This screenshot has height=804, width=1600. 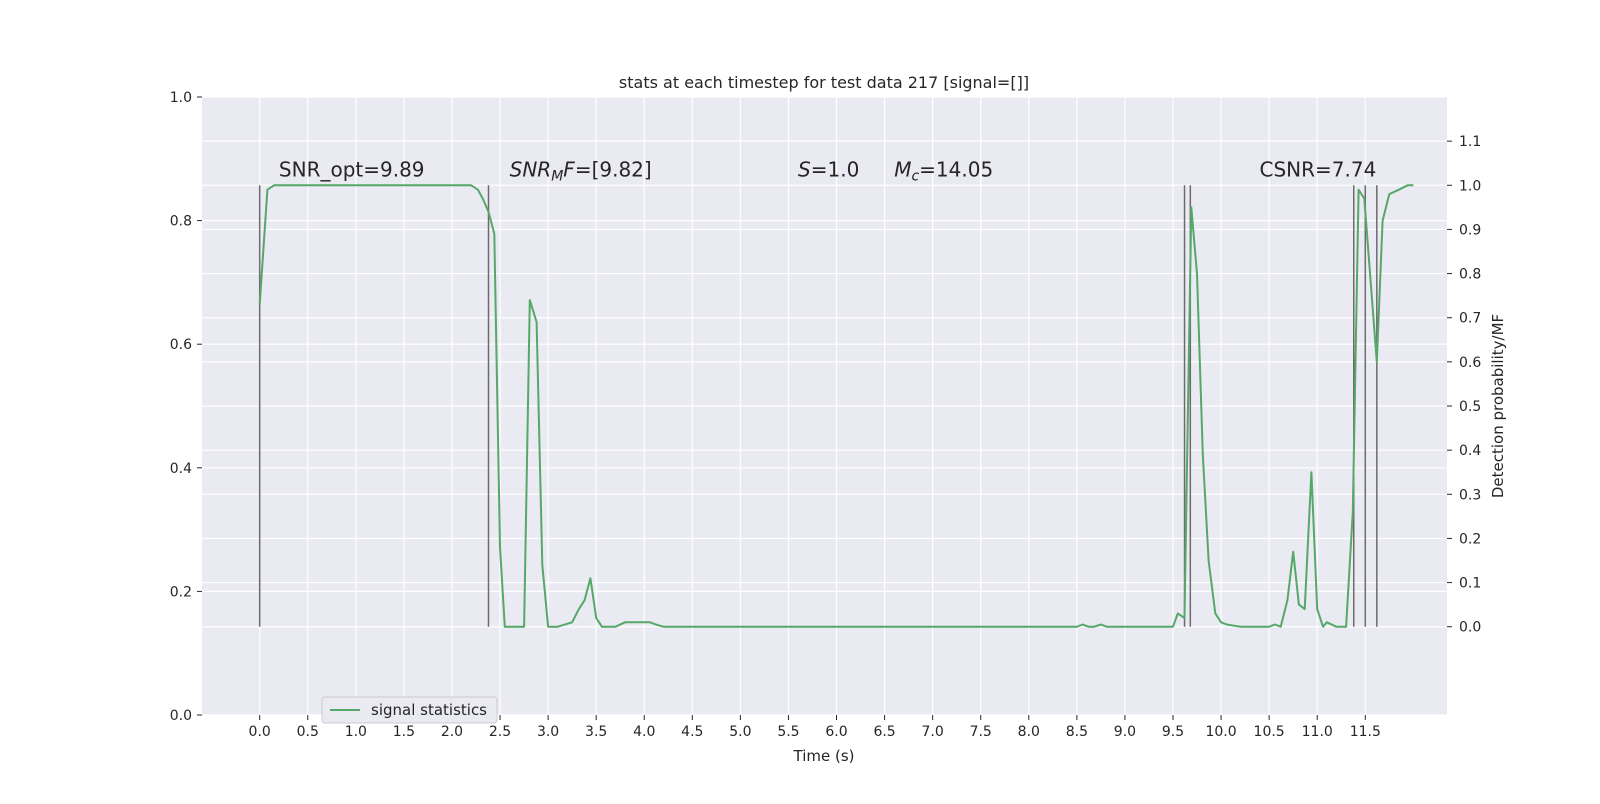 I want to click on y-left-tick-label: 1.0, so click(x=181, y=98).